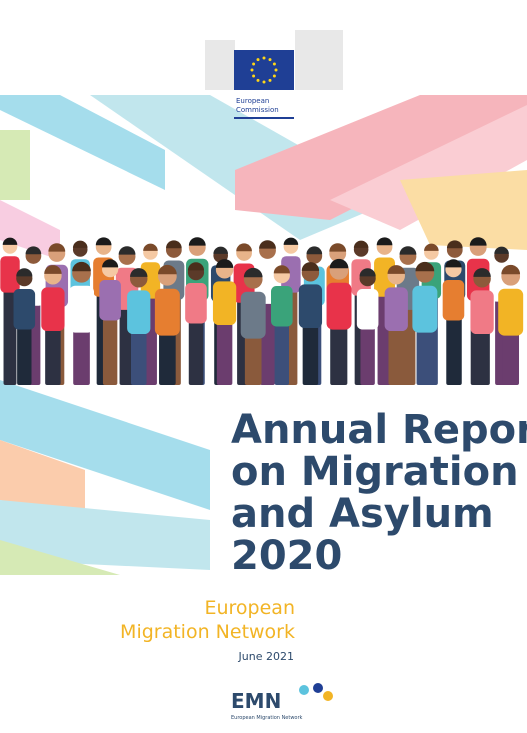 The height and width of the screenshot is (733, 527). What do you see at coordinates (282, 702) in the screenshot?
I see `emn-logo: EMN European Migration Network` at bounding box center [282, 702].